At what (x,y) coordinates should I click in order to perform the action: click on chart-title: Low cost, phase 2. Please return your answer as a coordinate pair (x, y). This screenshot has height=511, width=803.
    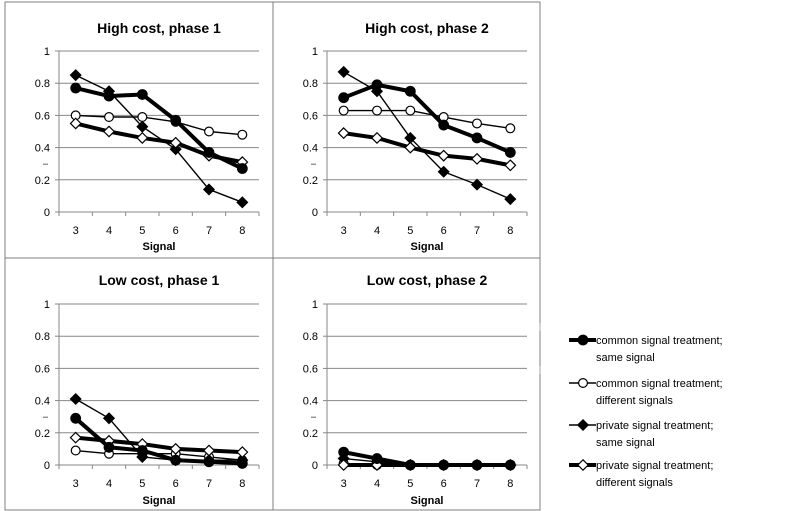
    Looking at the image, I should click on (427, 280).